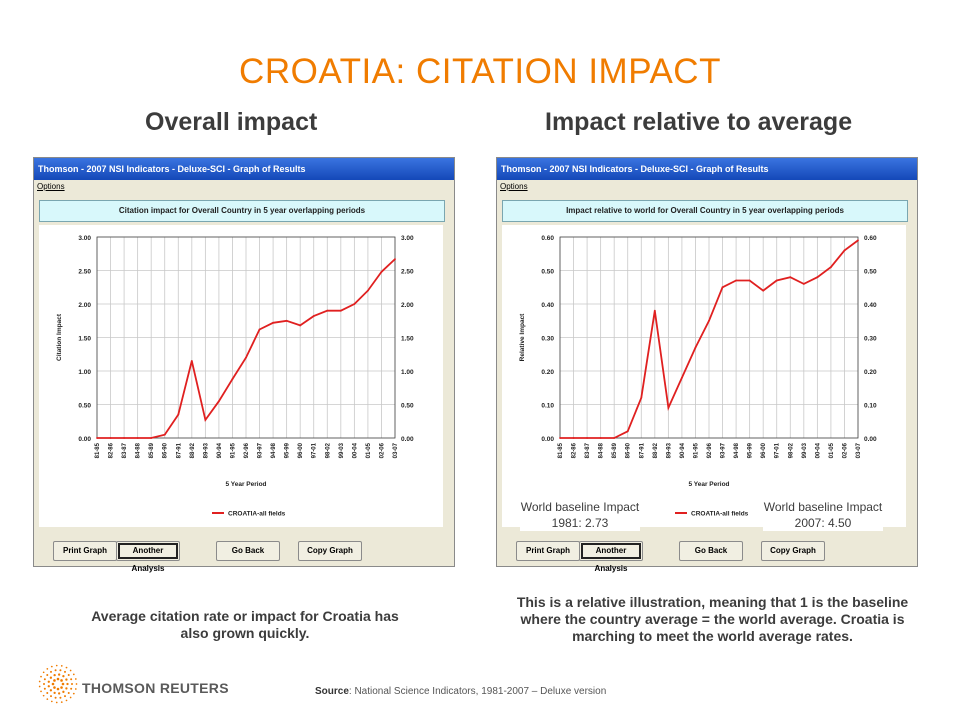  I want to click on window-menubar: Options, so click(707, 187).